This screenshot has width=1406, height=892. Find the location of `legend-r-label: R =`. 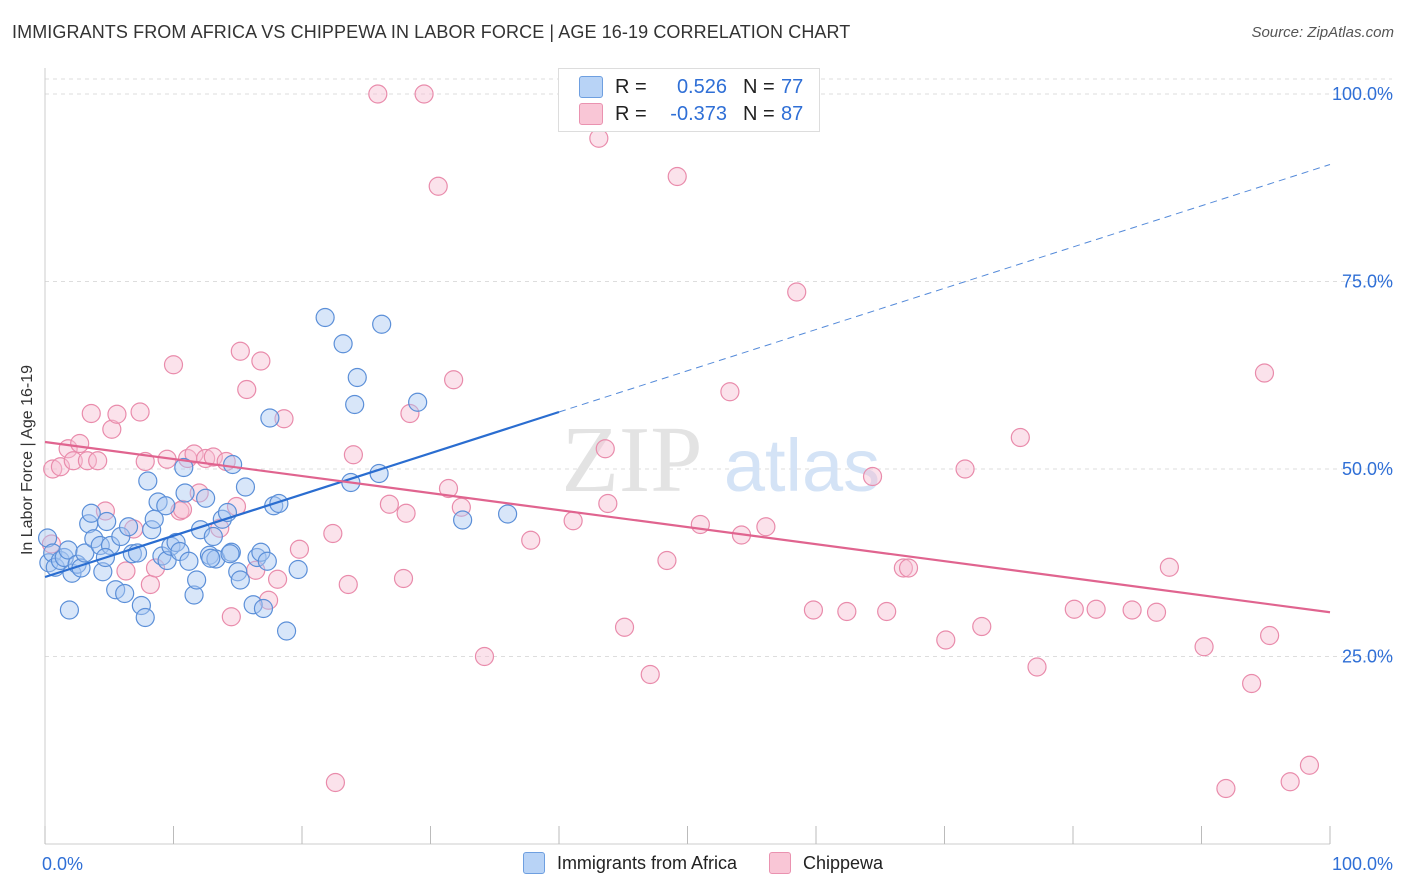

legend-r-label: R = is located at coordinates (631, 86).